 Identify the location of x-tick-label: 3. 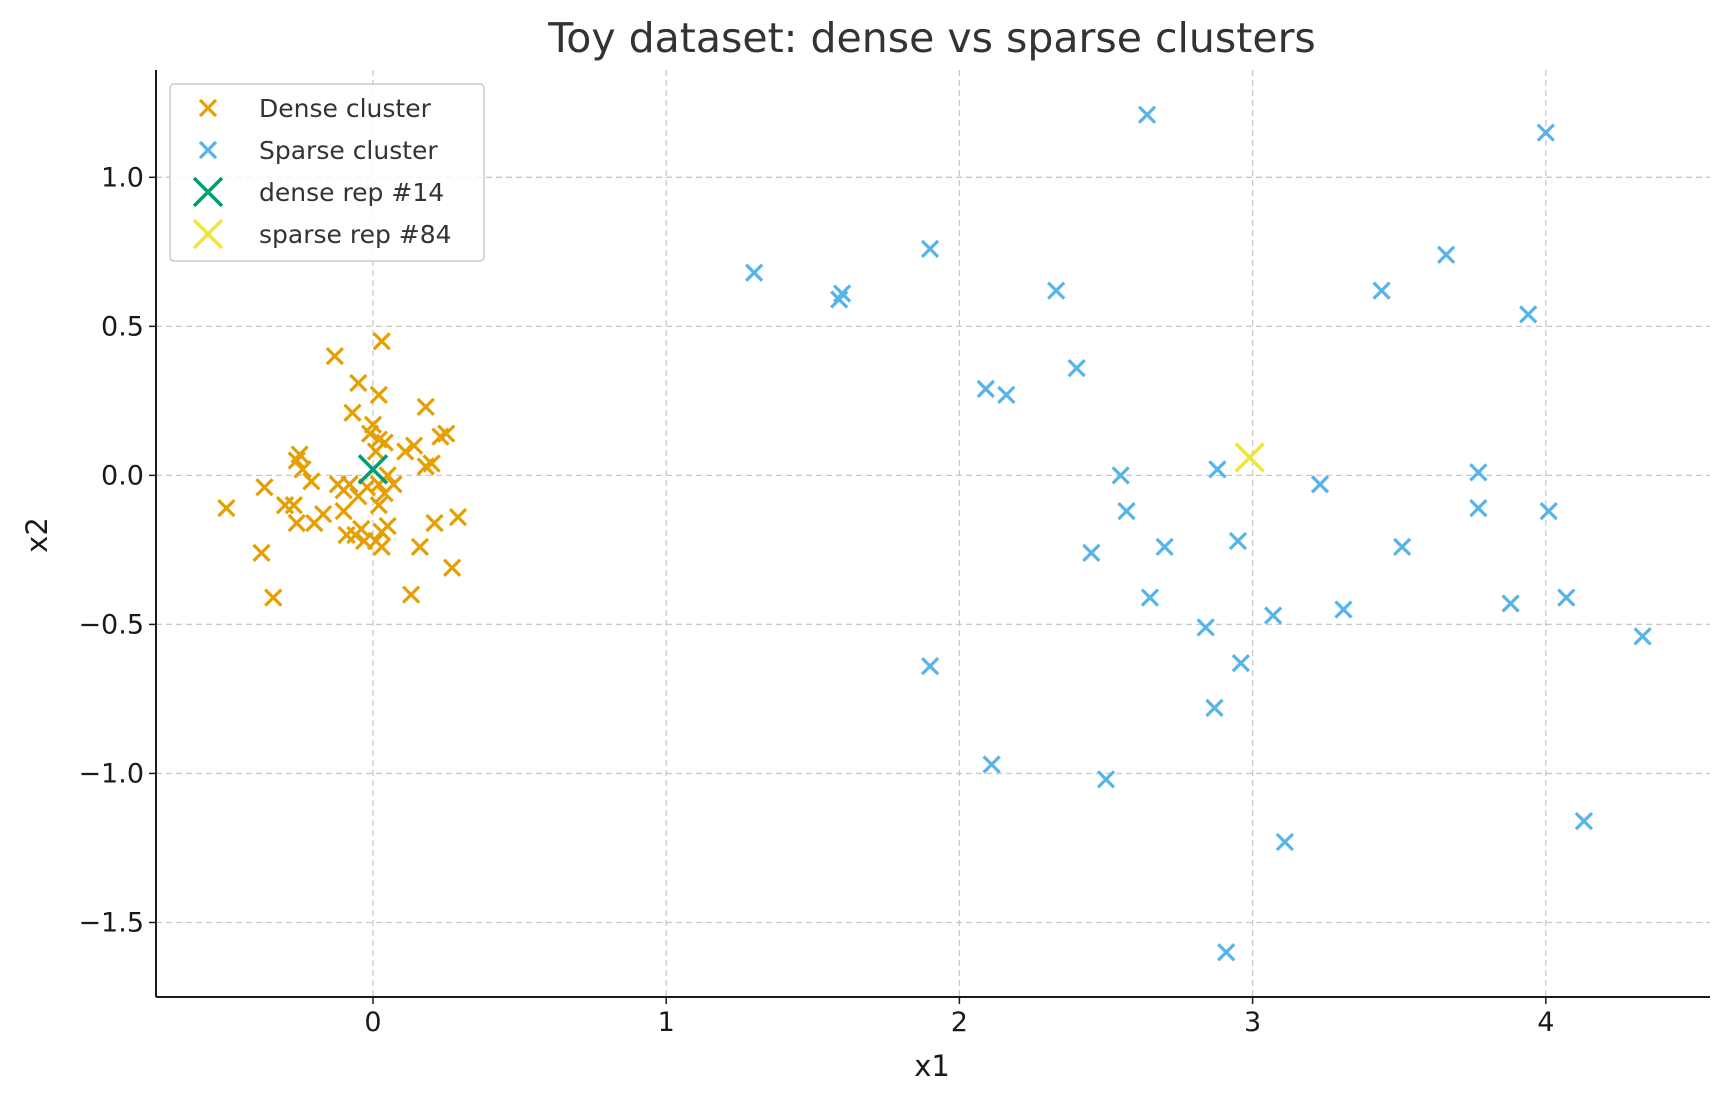
(1252, 1022).